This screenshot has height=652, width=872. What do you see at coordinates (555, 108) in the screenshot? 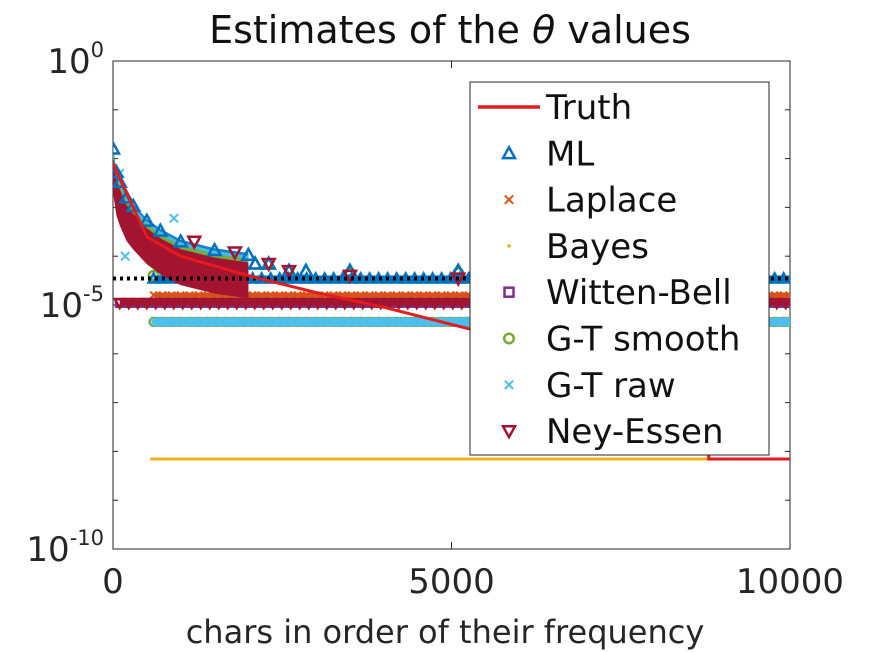
I see `legend-entry-truth: Truth` at bounding box center [555, 108].